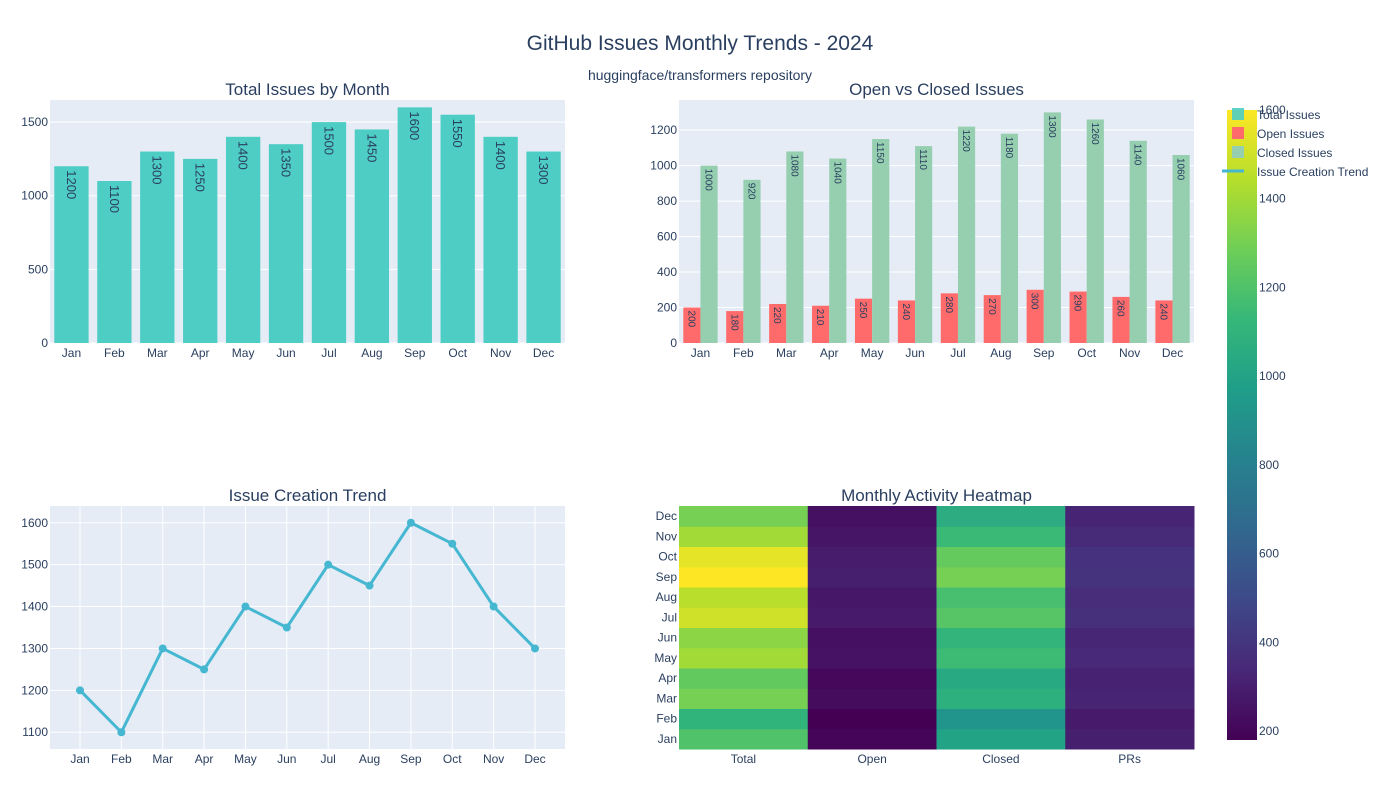  What do you see at coordinates (1290, 134) in the screenshot?
I see `legend-label-open: Open Issues` at bounding box center [1290, 134].